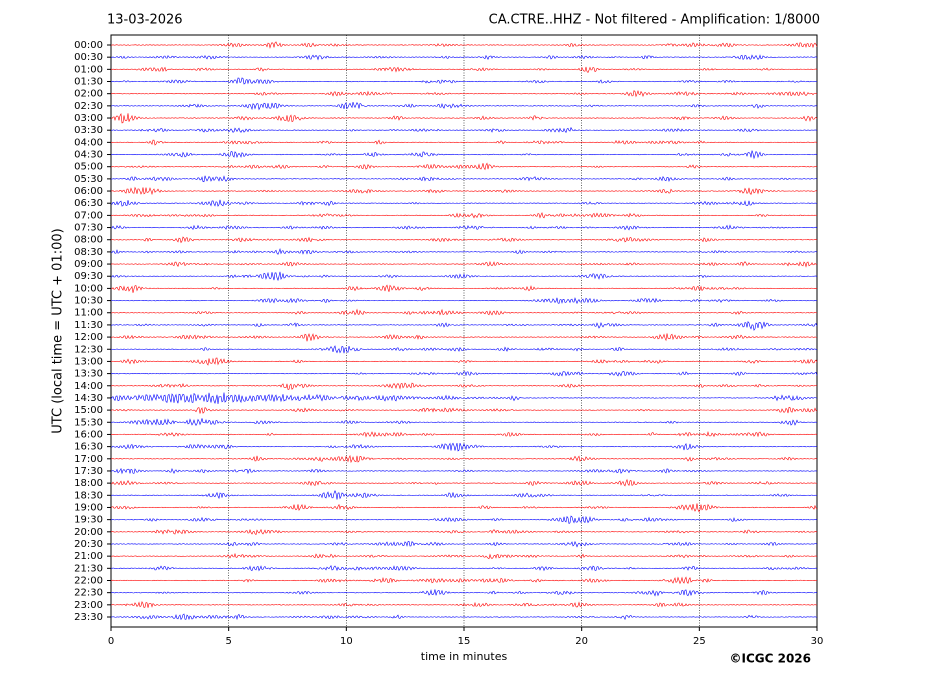  I want to click on y-tick-label: 05:00, so click(88, 167).